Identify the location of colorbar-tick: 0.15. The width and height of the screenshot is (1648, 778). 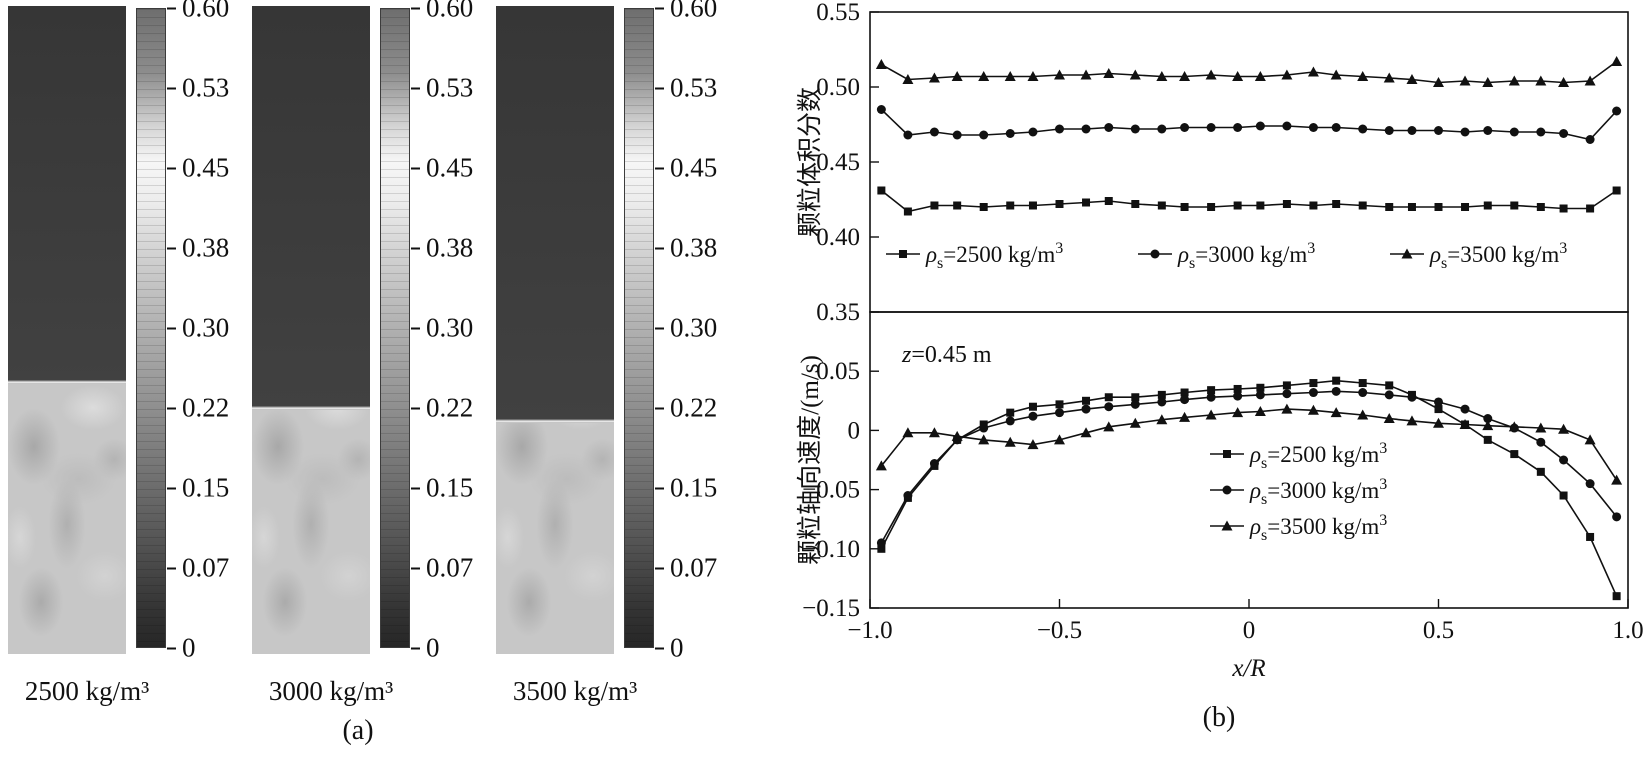
(198, 488).